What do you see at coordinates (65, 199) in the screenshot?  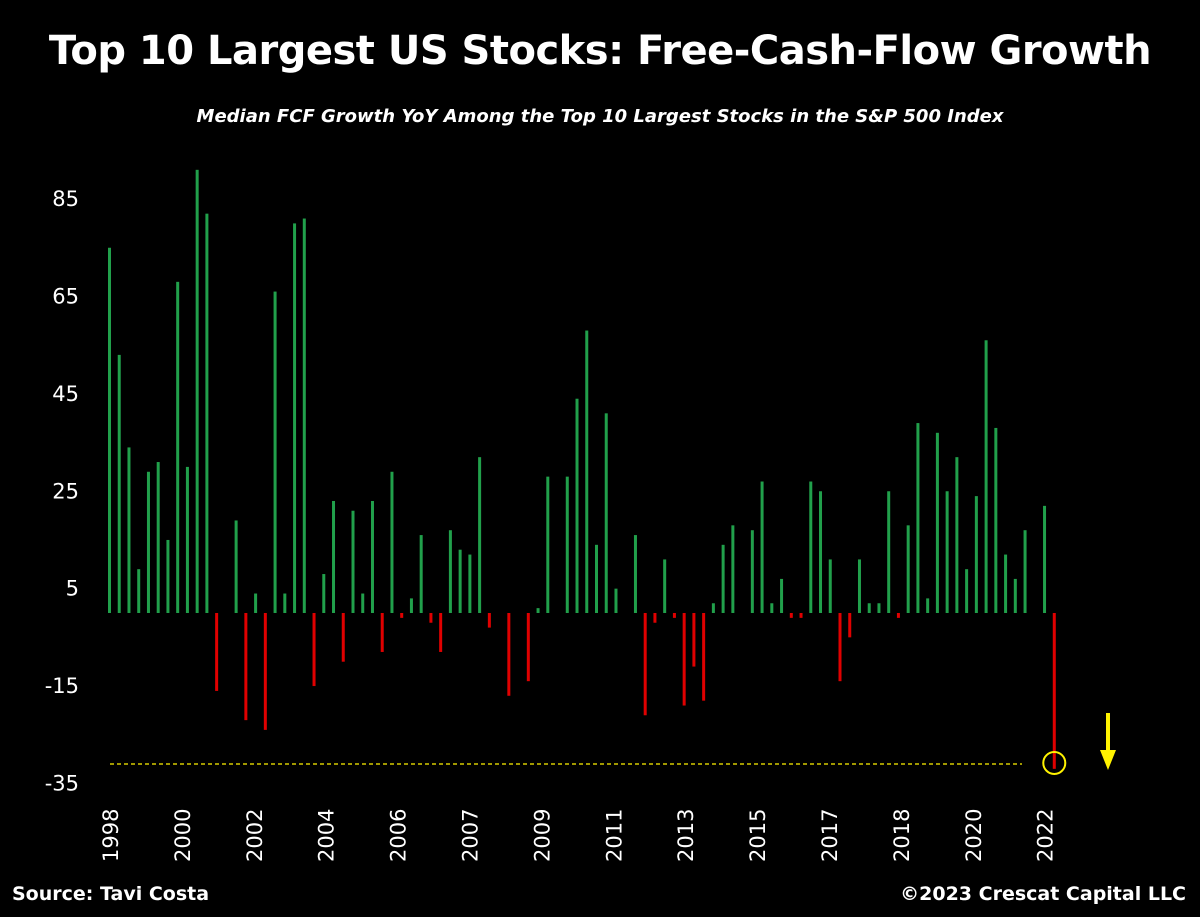 I see `y-tick-label: 85` at bounding box center [65, 199].